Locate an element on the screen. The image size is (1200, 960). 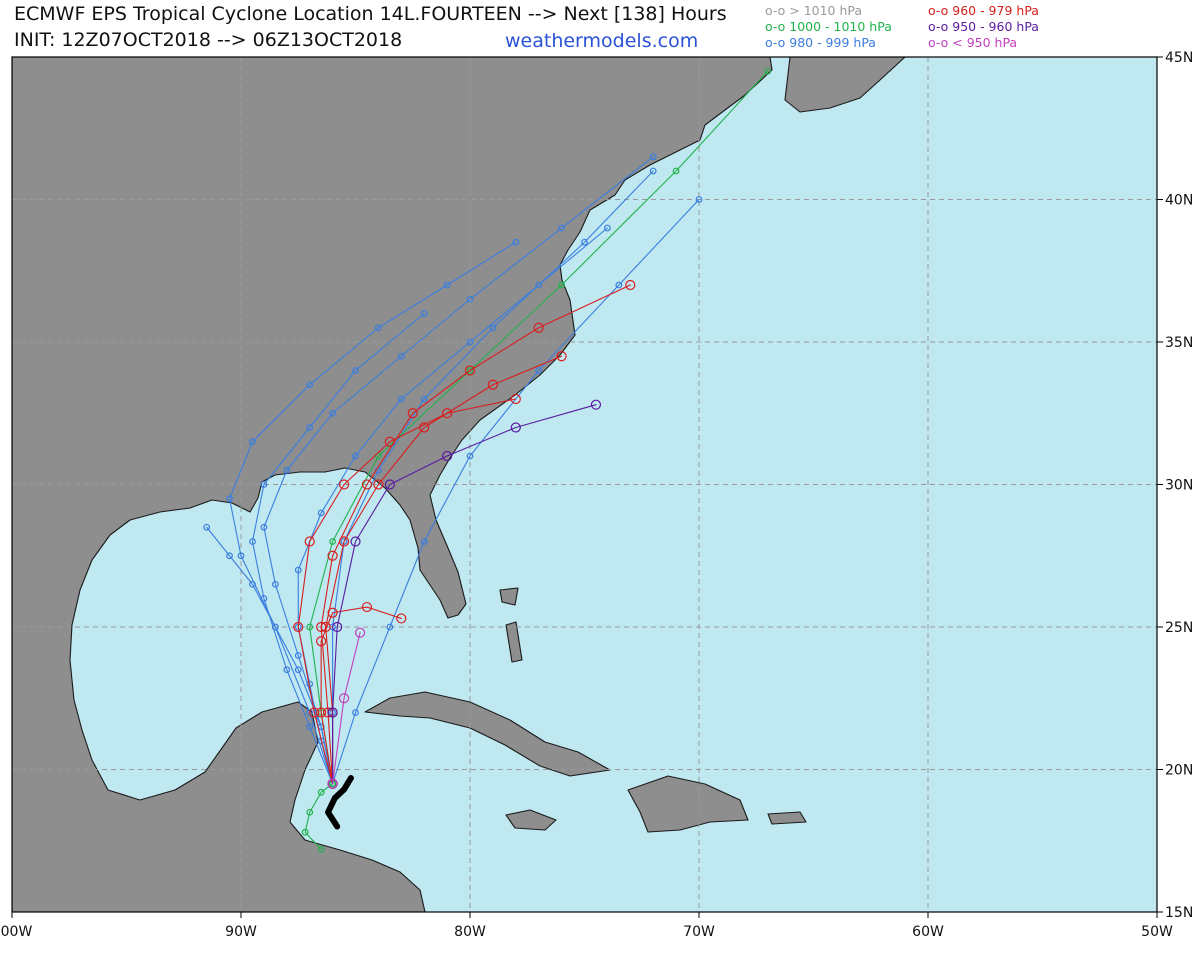
legend-entry: o-o 960 - 979 hPa is located at coordinates (983, 10).